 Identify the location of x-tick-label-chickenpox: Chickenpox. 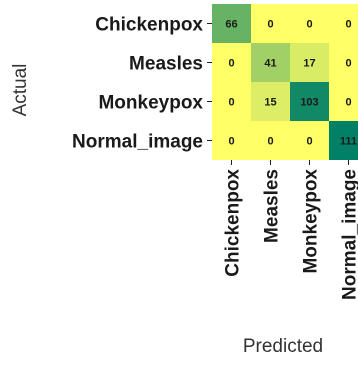
(233, 223).